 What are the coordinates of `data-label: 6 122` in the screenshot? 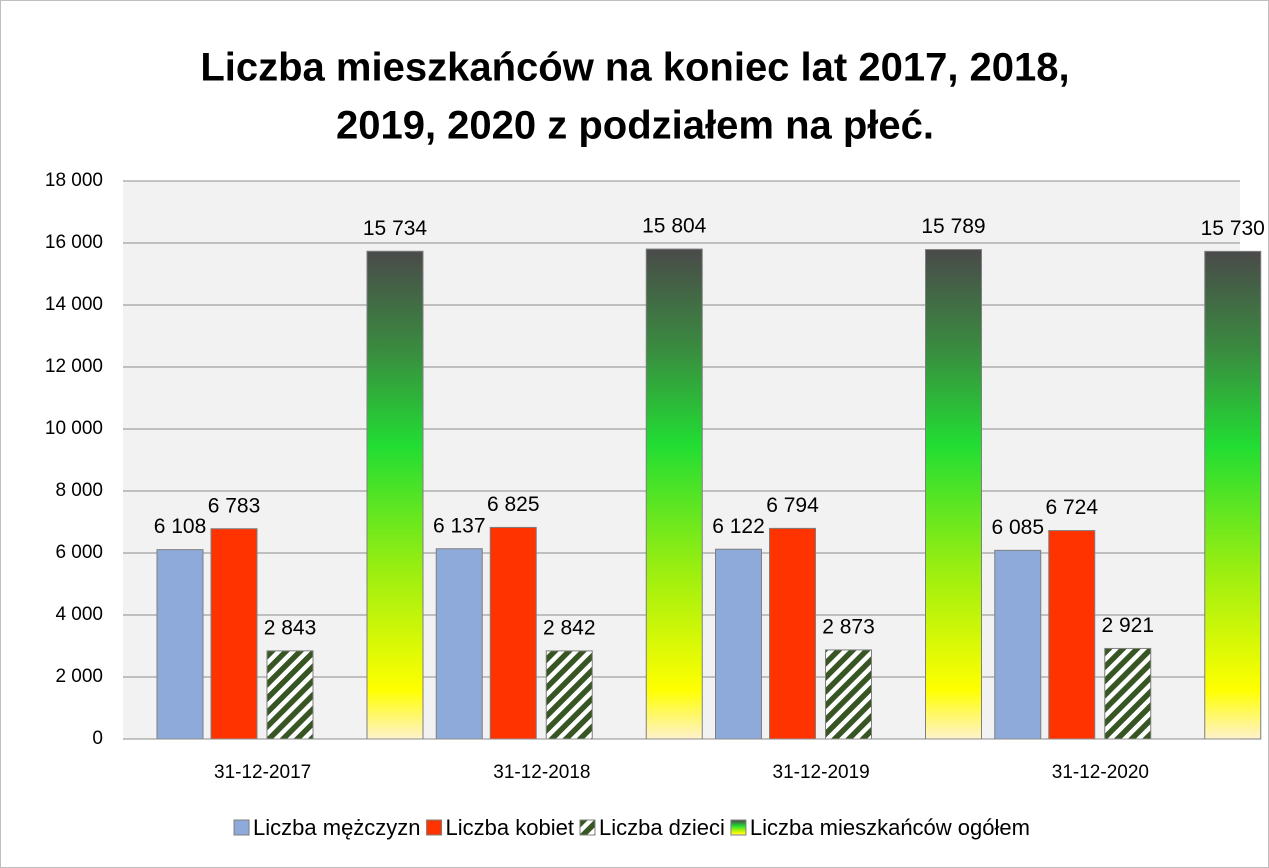 It's located at (738, 526).